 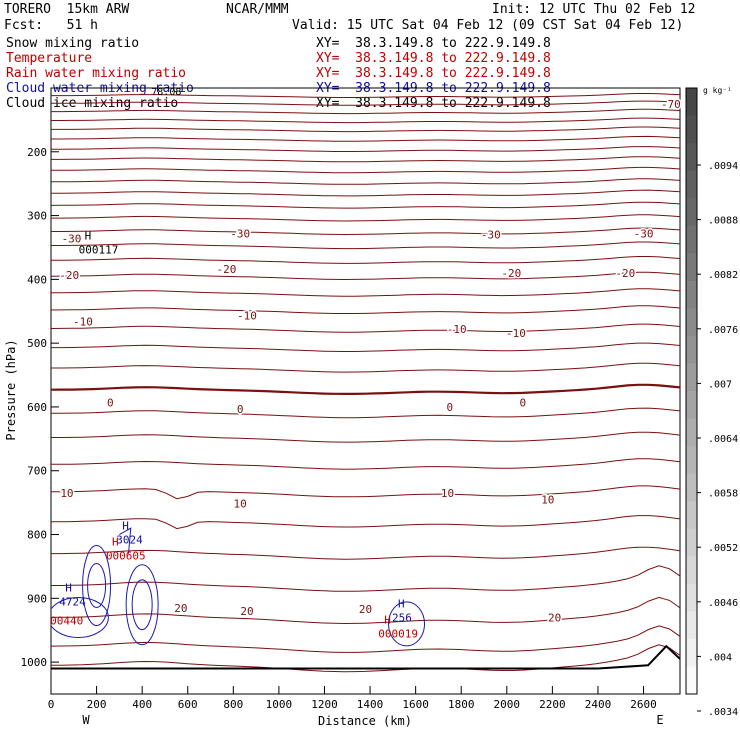 I want to click on field-name-snow: Snow mixing ratio, so click(x=73, y=43).